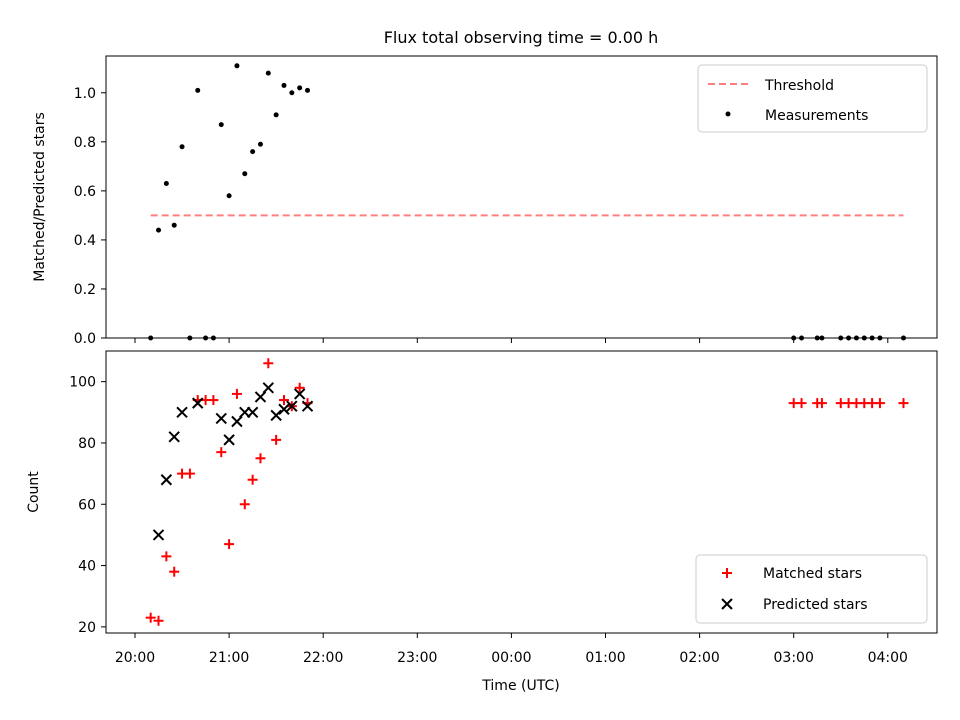  I want to click on legend-matched-label: Matched stars, so click(812, 574).